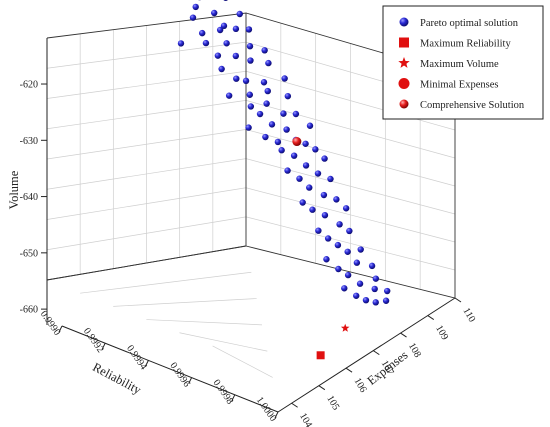  I want to click on legend-box, so click(463, 62).